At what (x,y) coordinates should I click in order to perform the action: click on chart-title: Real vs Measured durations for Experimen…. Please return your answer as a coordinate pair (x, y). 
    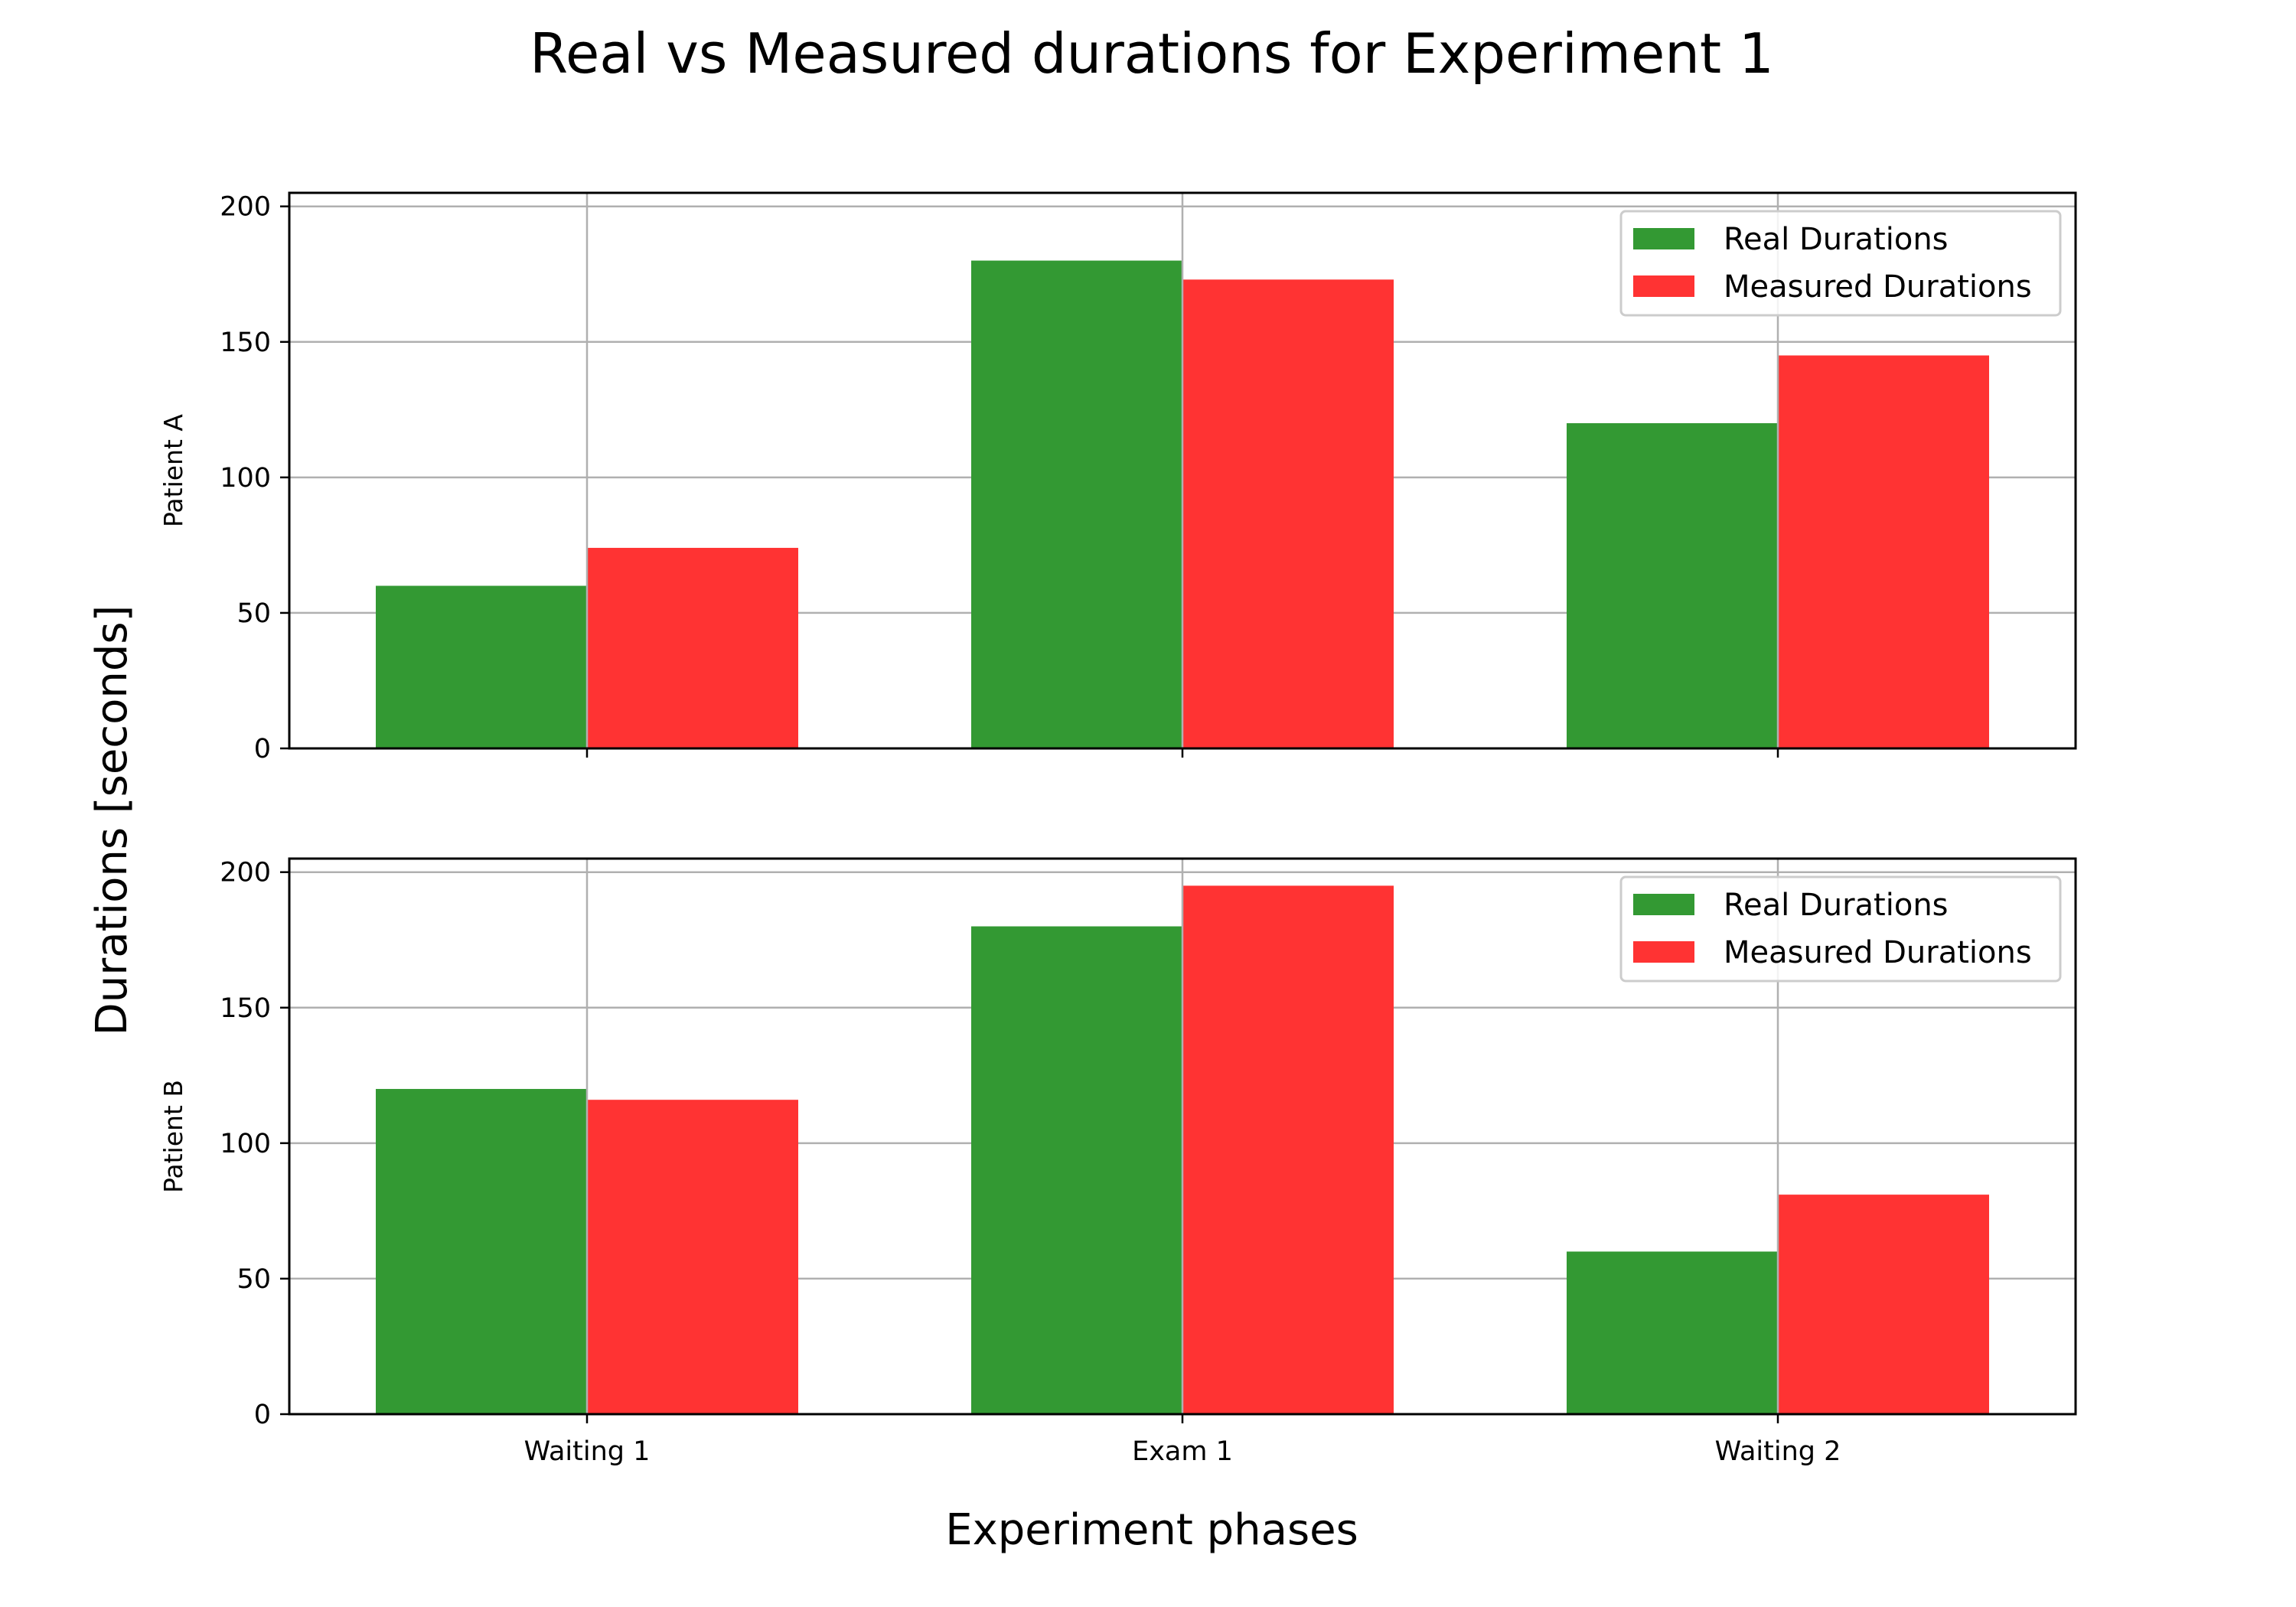
    Looking at the image, I should click on (1152, 53).